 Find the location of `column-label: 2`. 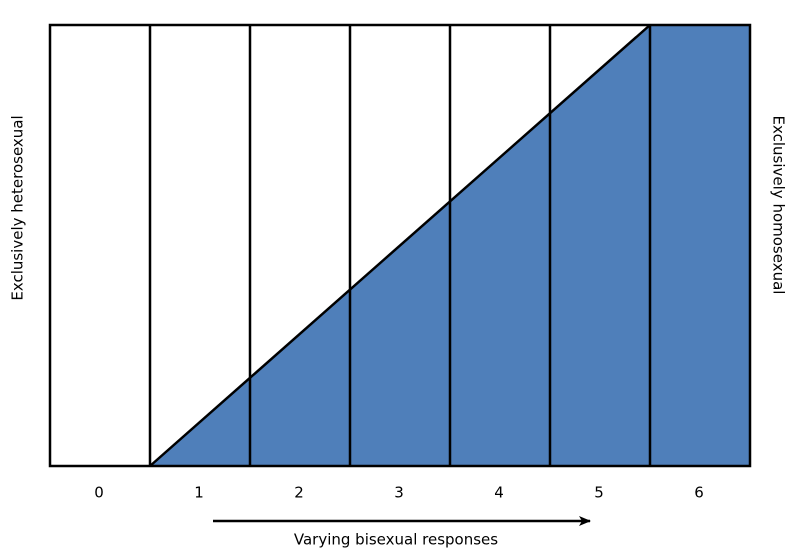

column-label: 2 is located at coordinates (299, 493).